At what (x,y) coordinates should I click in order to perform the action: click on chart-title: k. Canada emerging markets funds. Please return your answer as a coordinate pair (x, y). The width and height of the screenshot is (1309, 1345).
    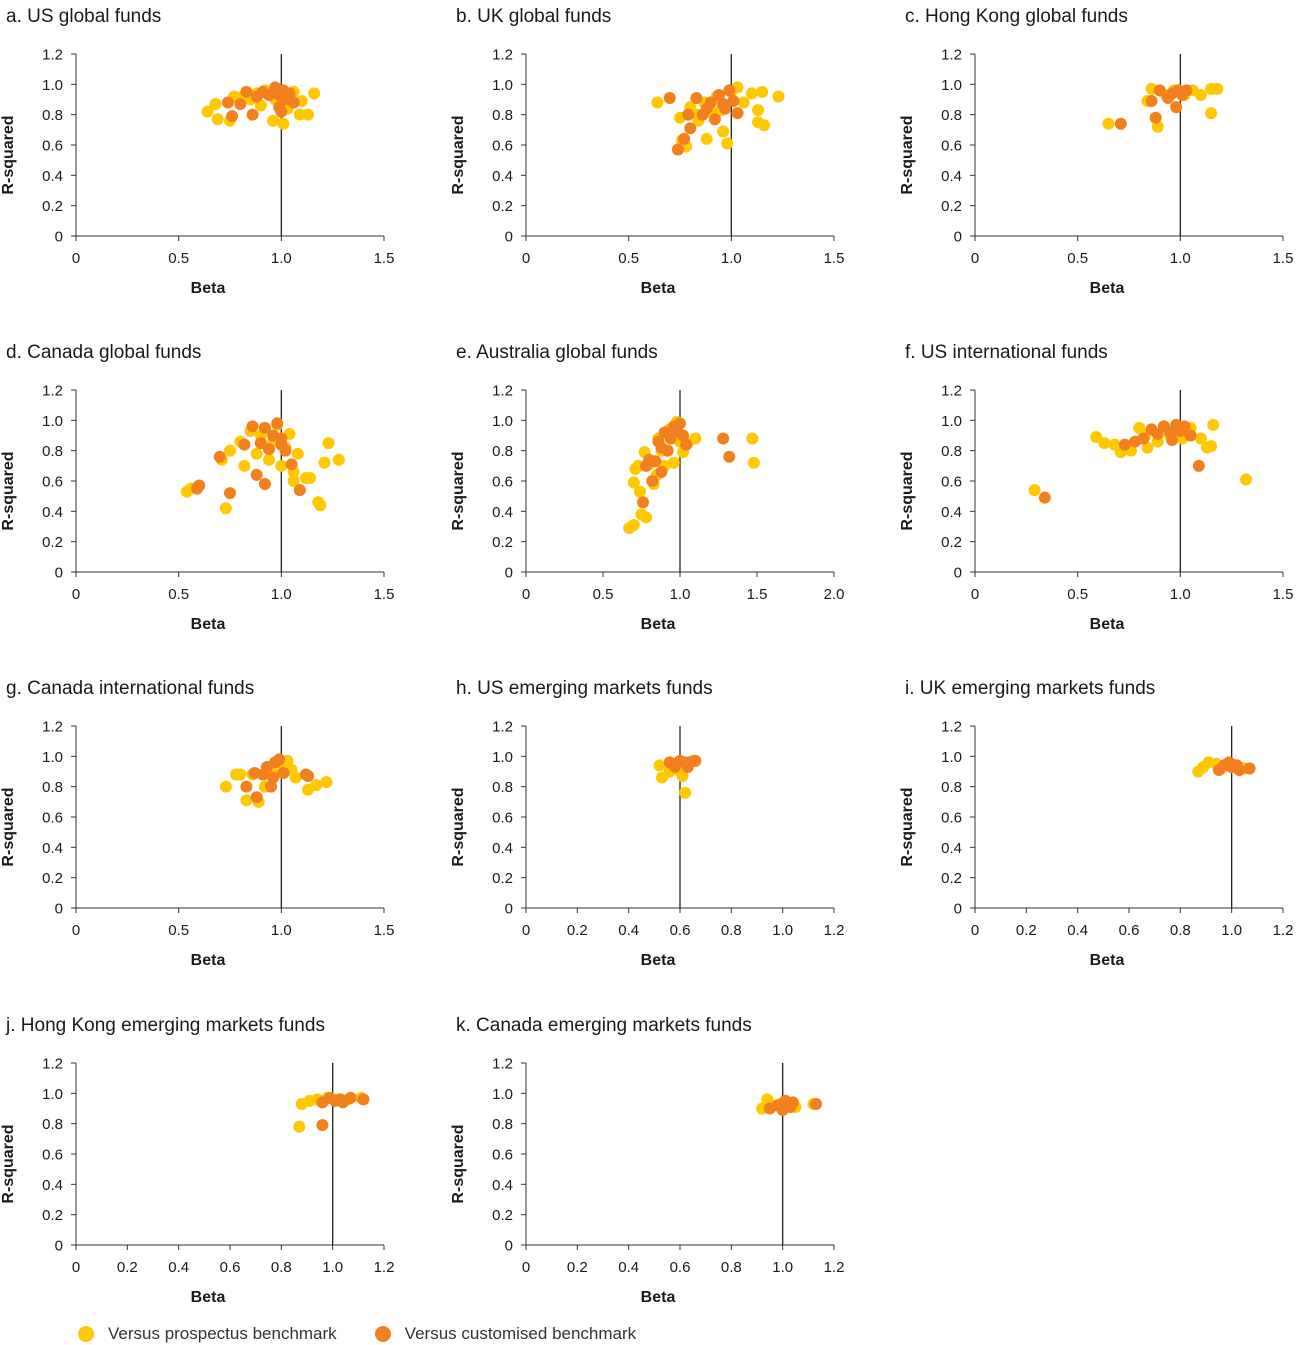
    Looking at the image, I should click on (604, 1025).